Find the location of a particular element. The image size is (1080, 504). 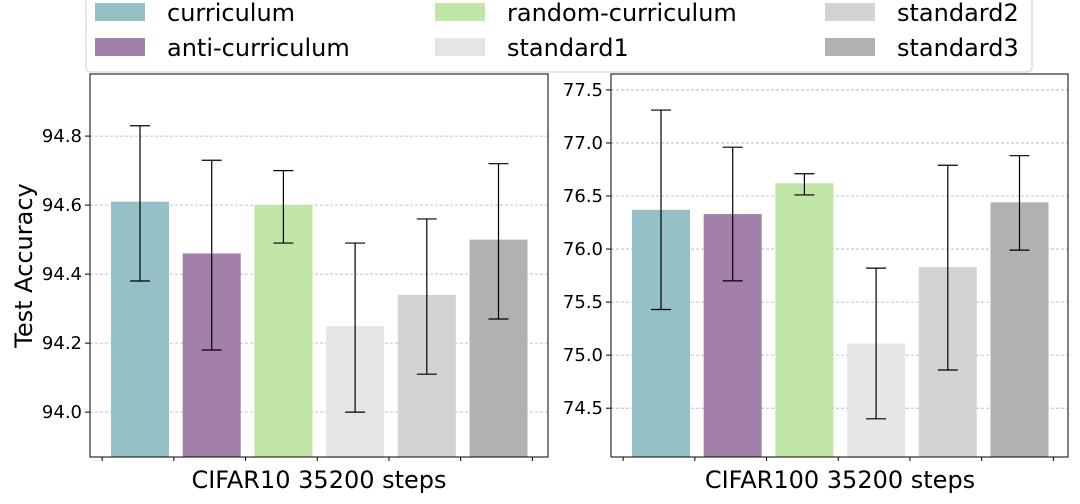

y-tick-label: 94.8 is located at coordinates (62, 136).